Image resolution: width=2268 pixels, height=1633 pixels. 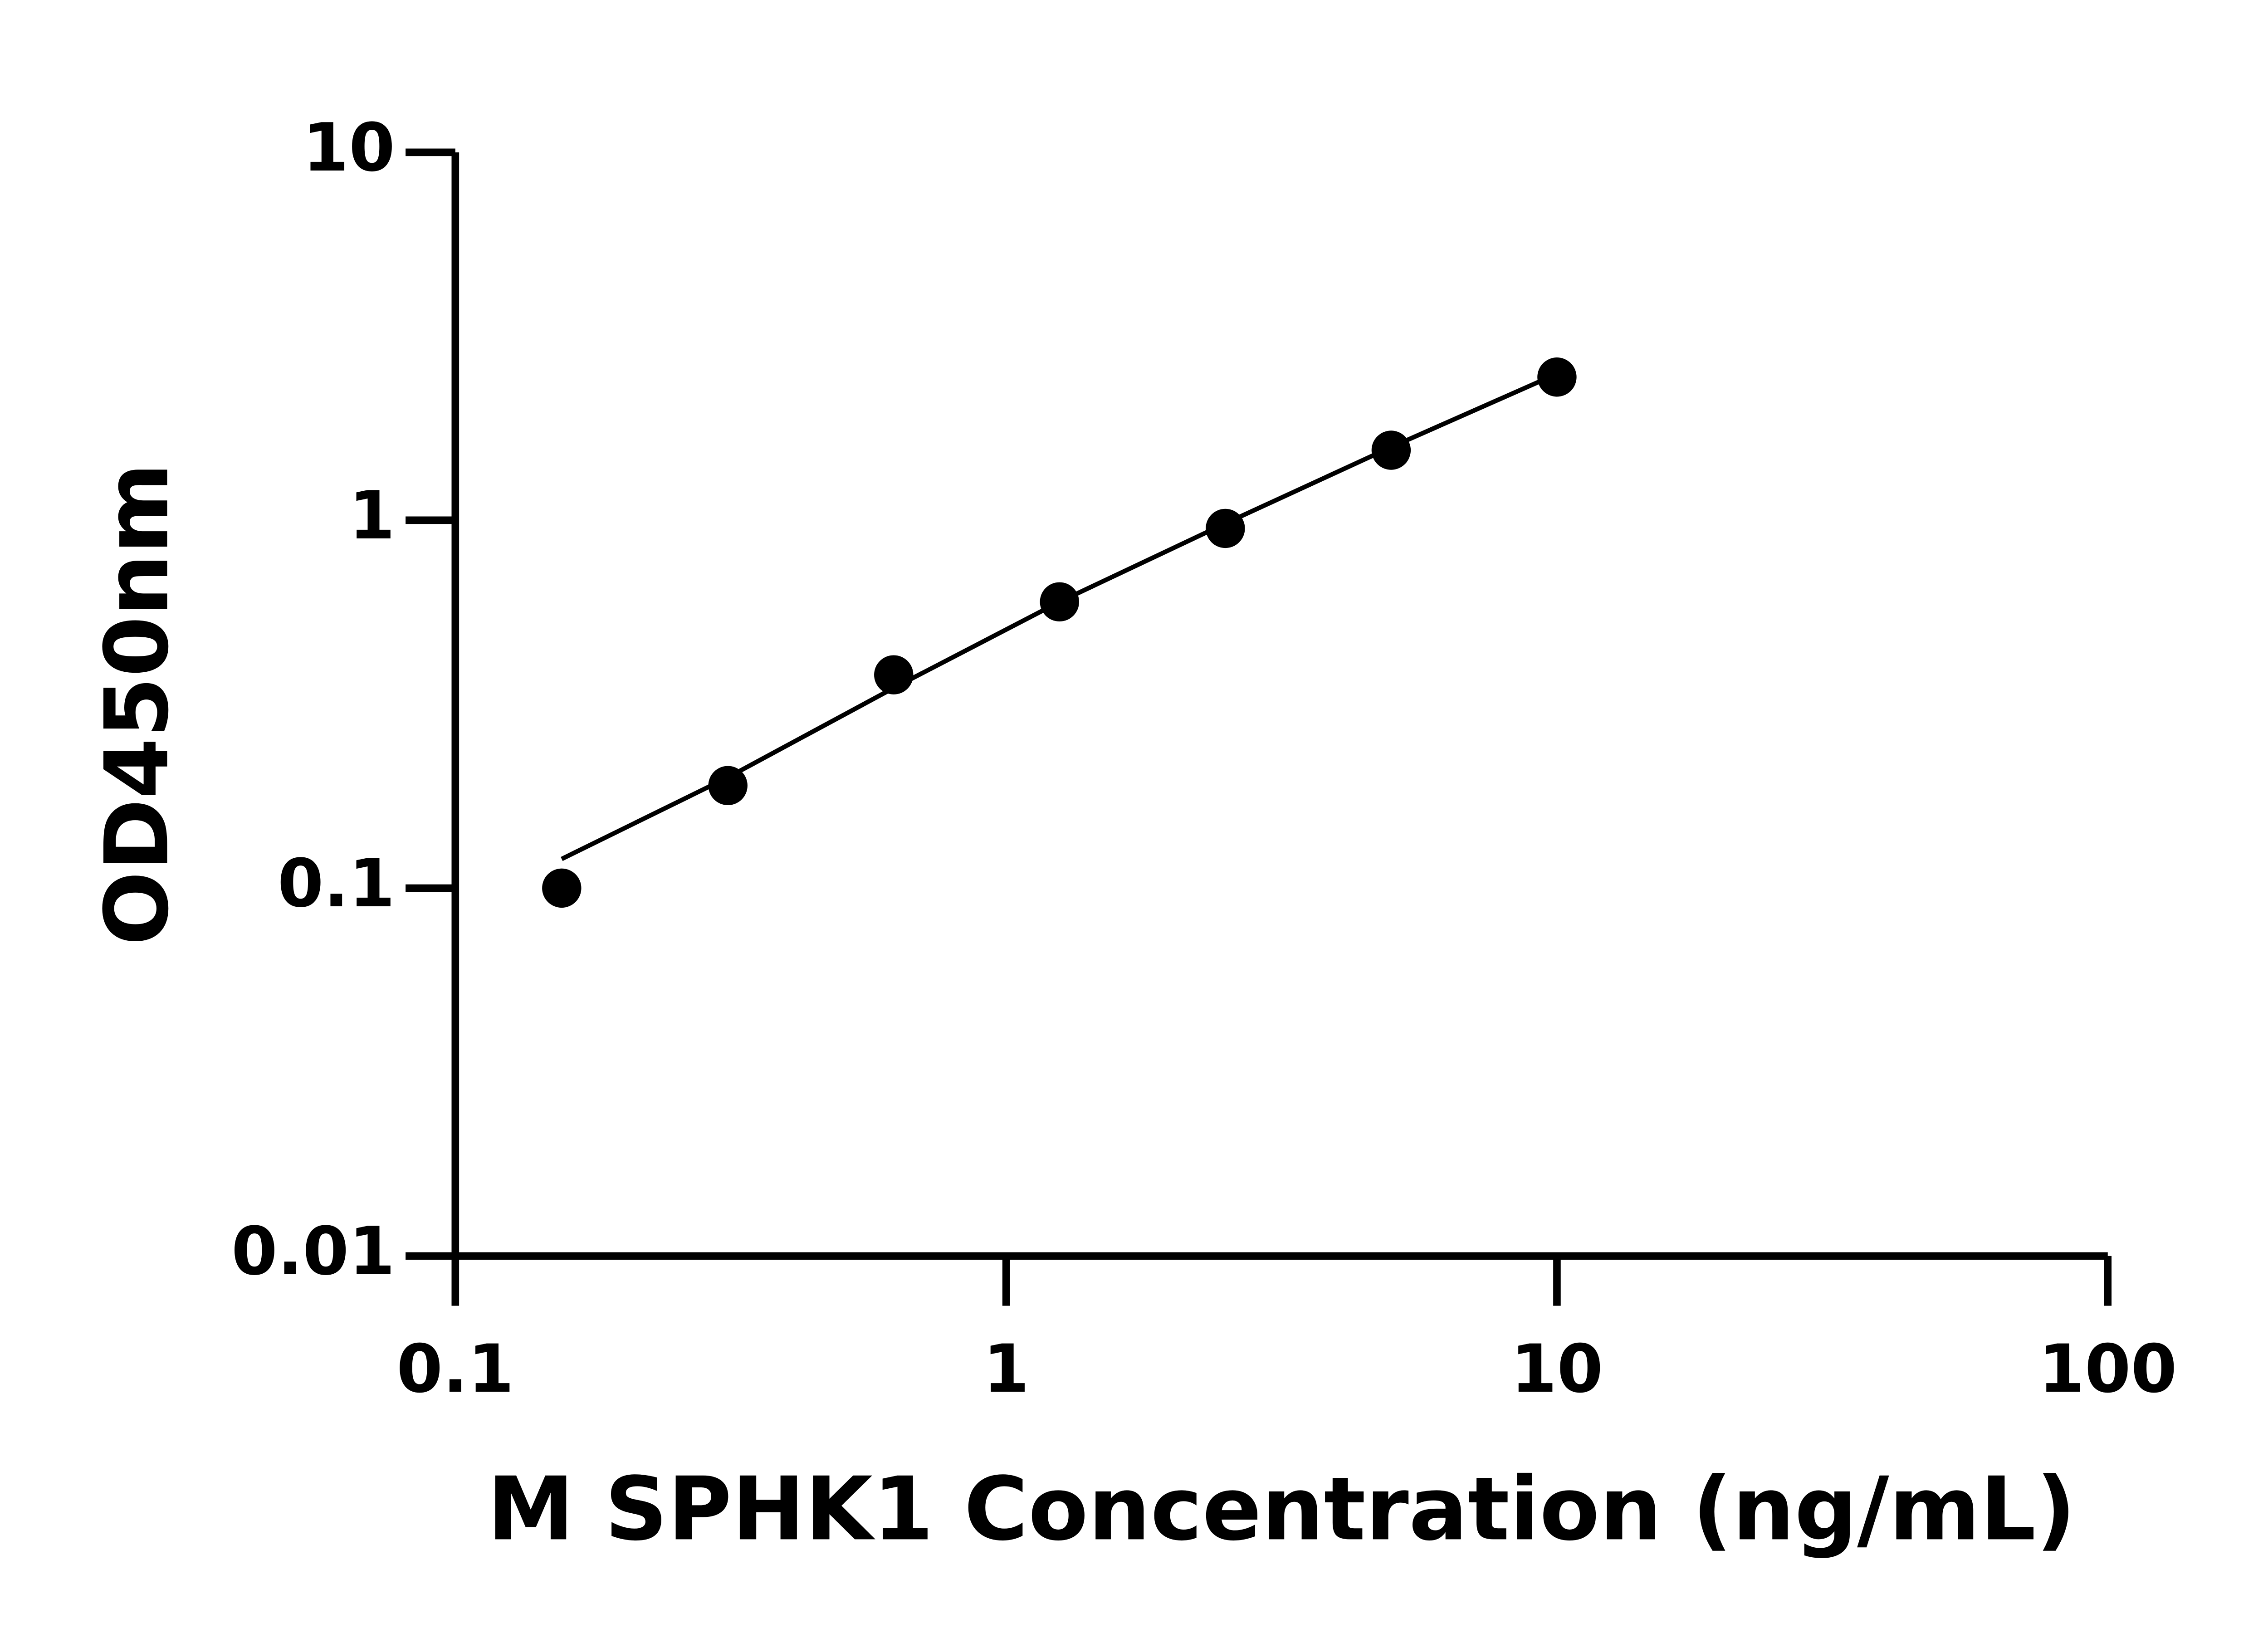 What do you see at coordinates (1282, 1509) in the screenshot?
I see `x-axis-title: M SPHK1 Concentration (ng/mL)` at bounding box center [1282, 1509].